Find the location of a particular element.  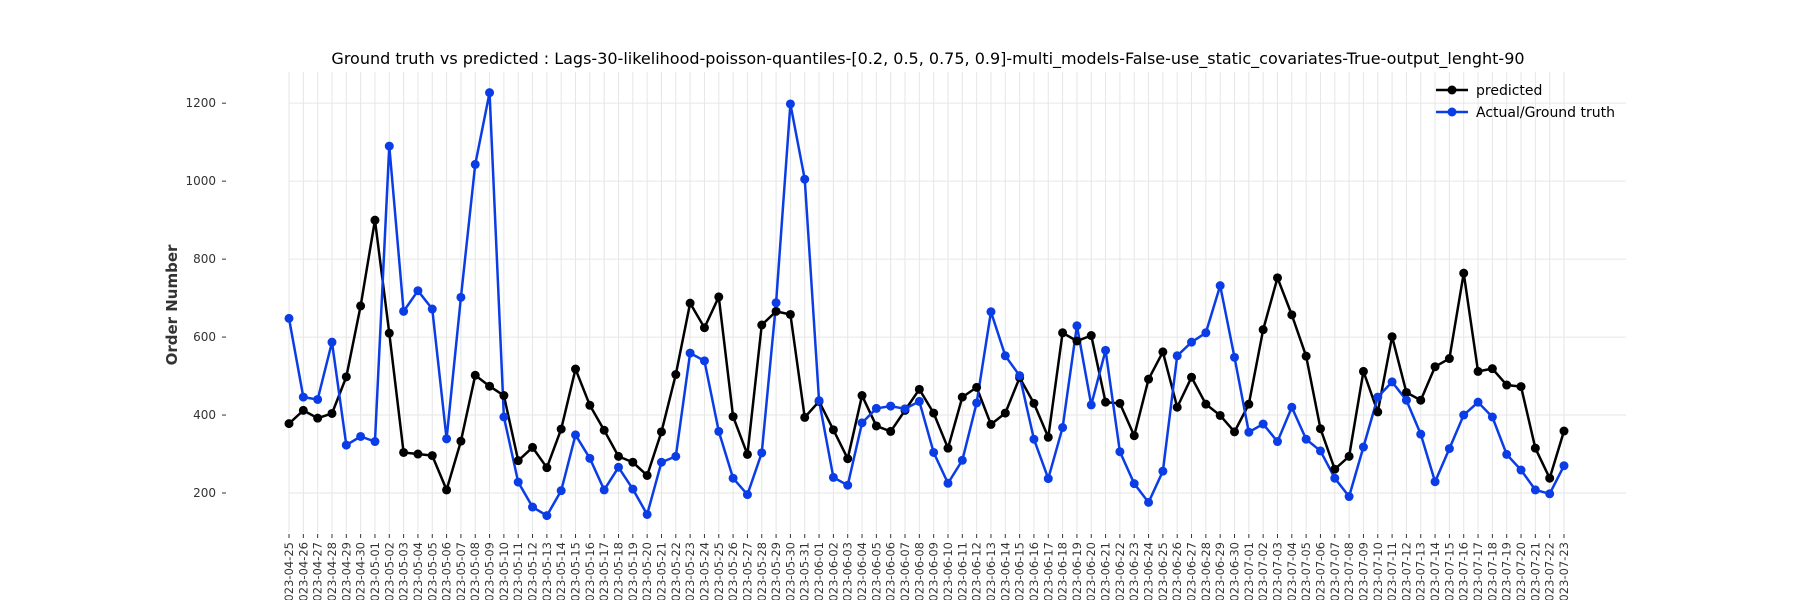

x-tick-label: 023-07-14 is located at coordinates (1435, 571).